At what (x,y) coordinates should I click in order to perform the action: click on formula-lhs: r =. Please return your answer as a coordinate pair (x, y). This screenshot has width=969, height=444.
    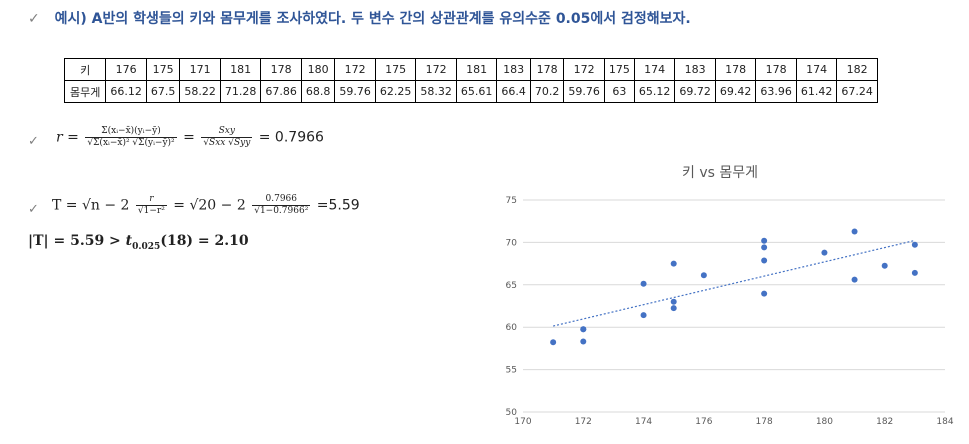
    Looking at the image, I should click on (67, 137).